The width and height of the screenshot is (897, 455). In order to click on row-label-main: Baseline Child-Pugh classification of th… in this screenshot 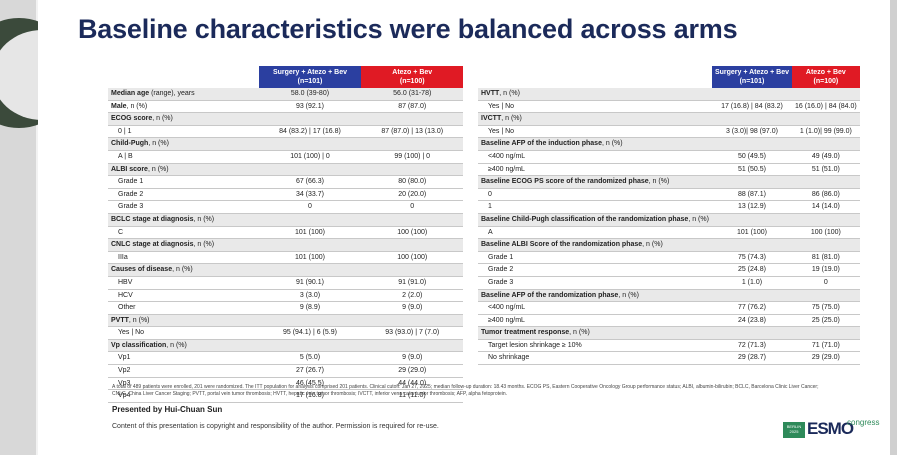, I will do `click(585, 219)`.